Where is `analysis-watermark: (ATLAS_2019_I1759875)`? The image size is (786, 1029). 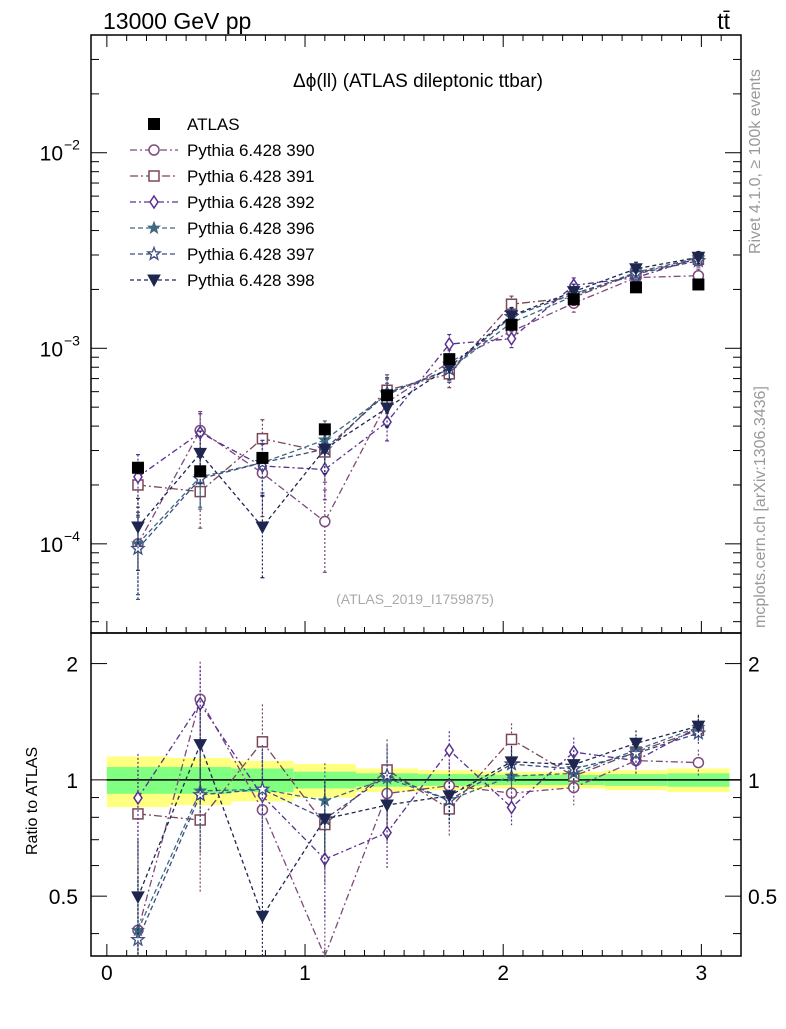 analysis-watermark: (ATLAS_2019_I1759875) is located at coordinates (415, 599).